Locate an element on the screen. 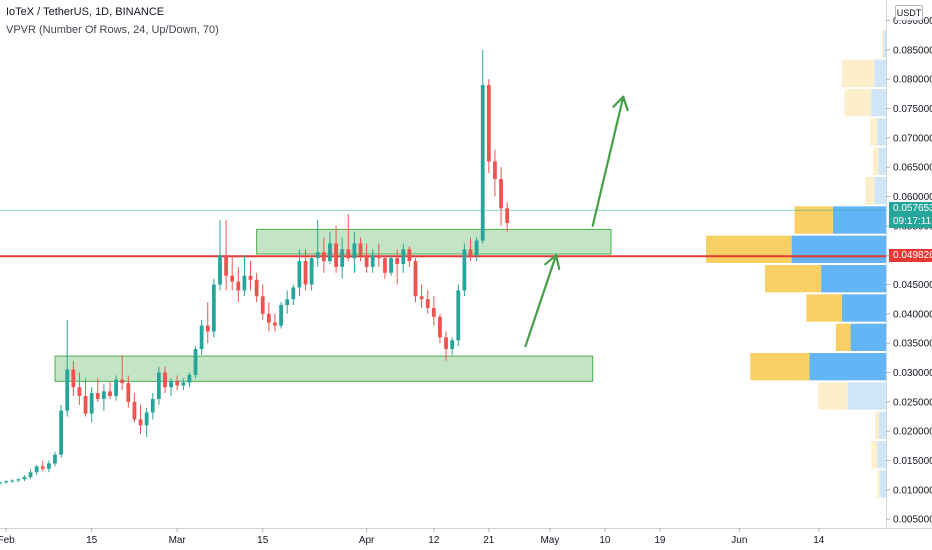  y-tick-label: 0.035000 is located at coordinates (912, 344).